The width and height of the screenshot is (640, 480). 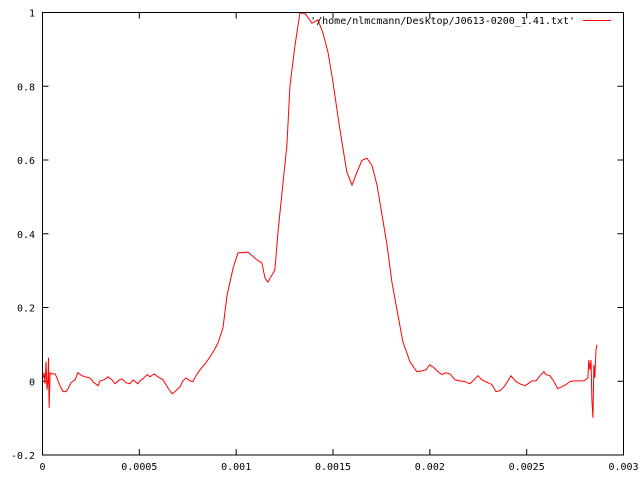 What do you see at coordinates (42, 467) in the screenshot?
I see `x-tick-label: 0` at bounding box center [42, 467].